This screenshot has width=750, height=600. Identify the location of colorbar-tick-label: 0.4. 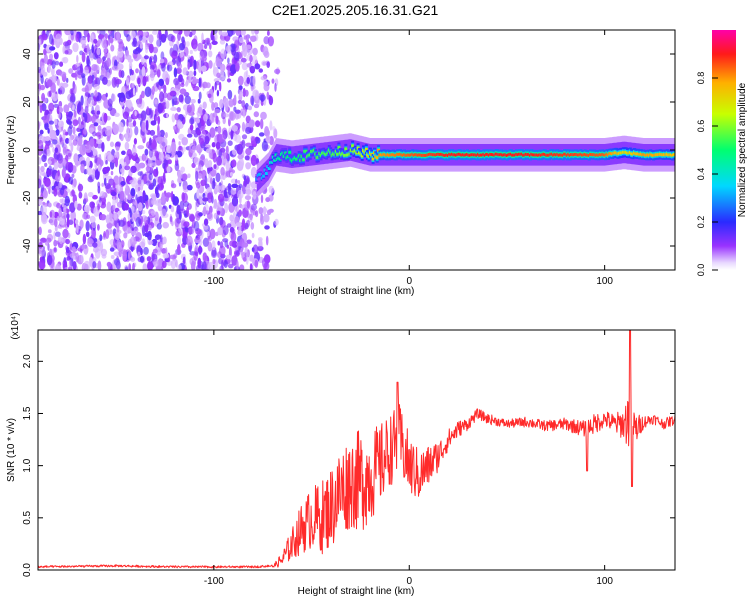
(701, 174).